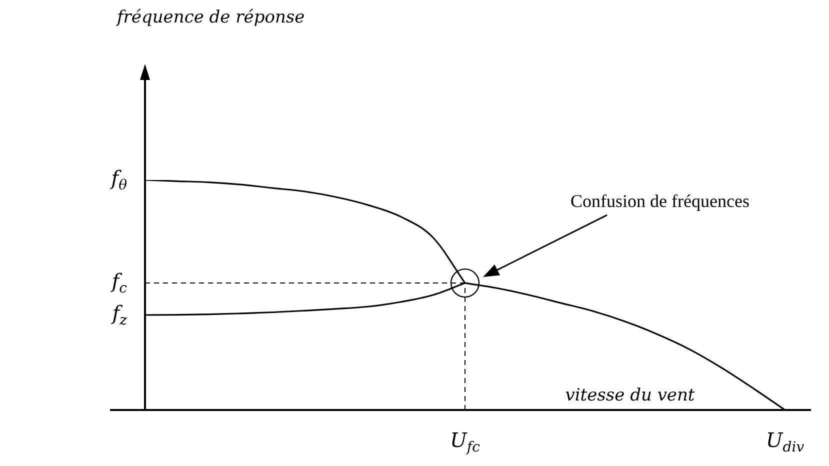 This screenshot has width=829, height=466. Describe the element at coordinates (660, 200) in the screenshot. I see `annotation: Confusion de fréquences` at that location.